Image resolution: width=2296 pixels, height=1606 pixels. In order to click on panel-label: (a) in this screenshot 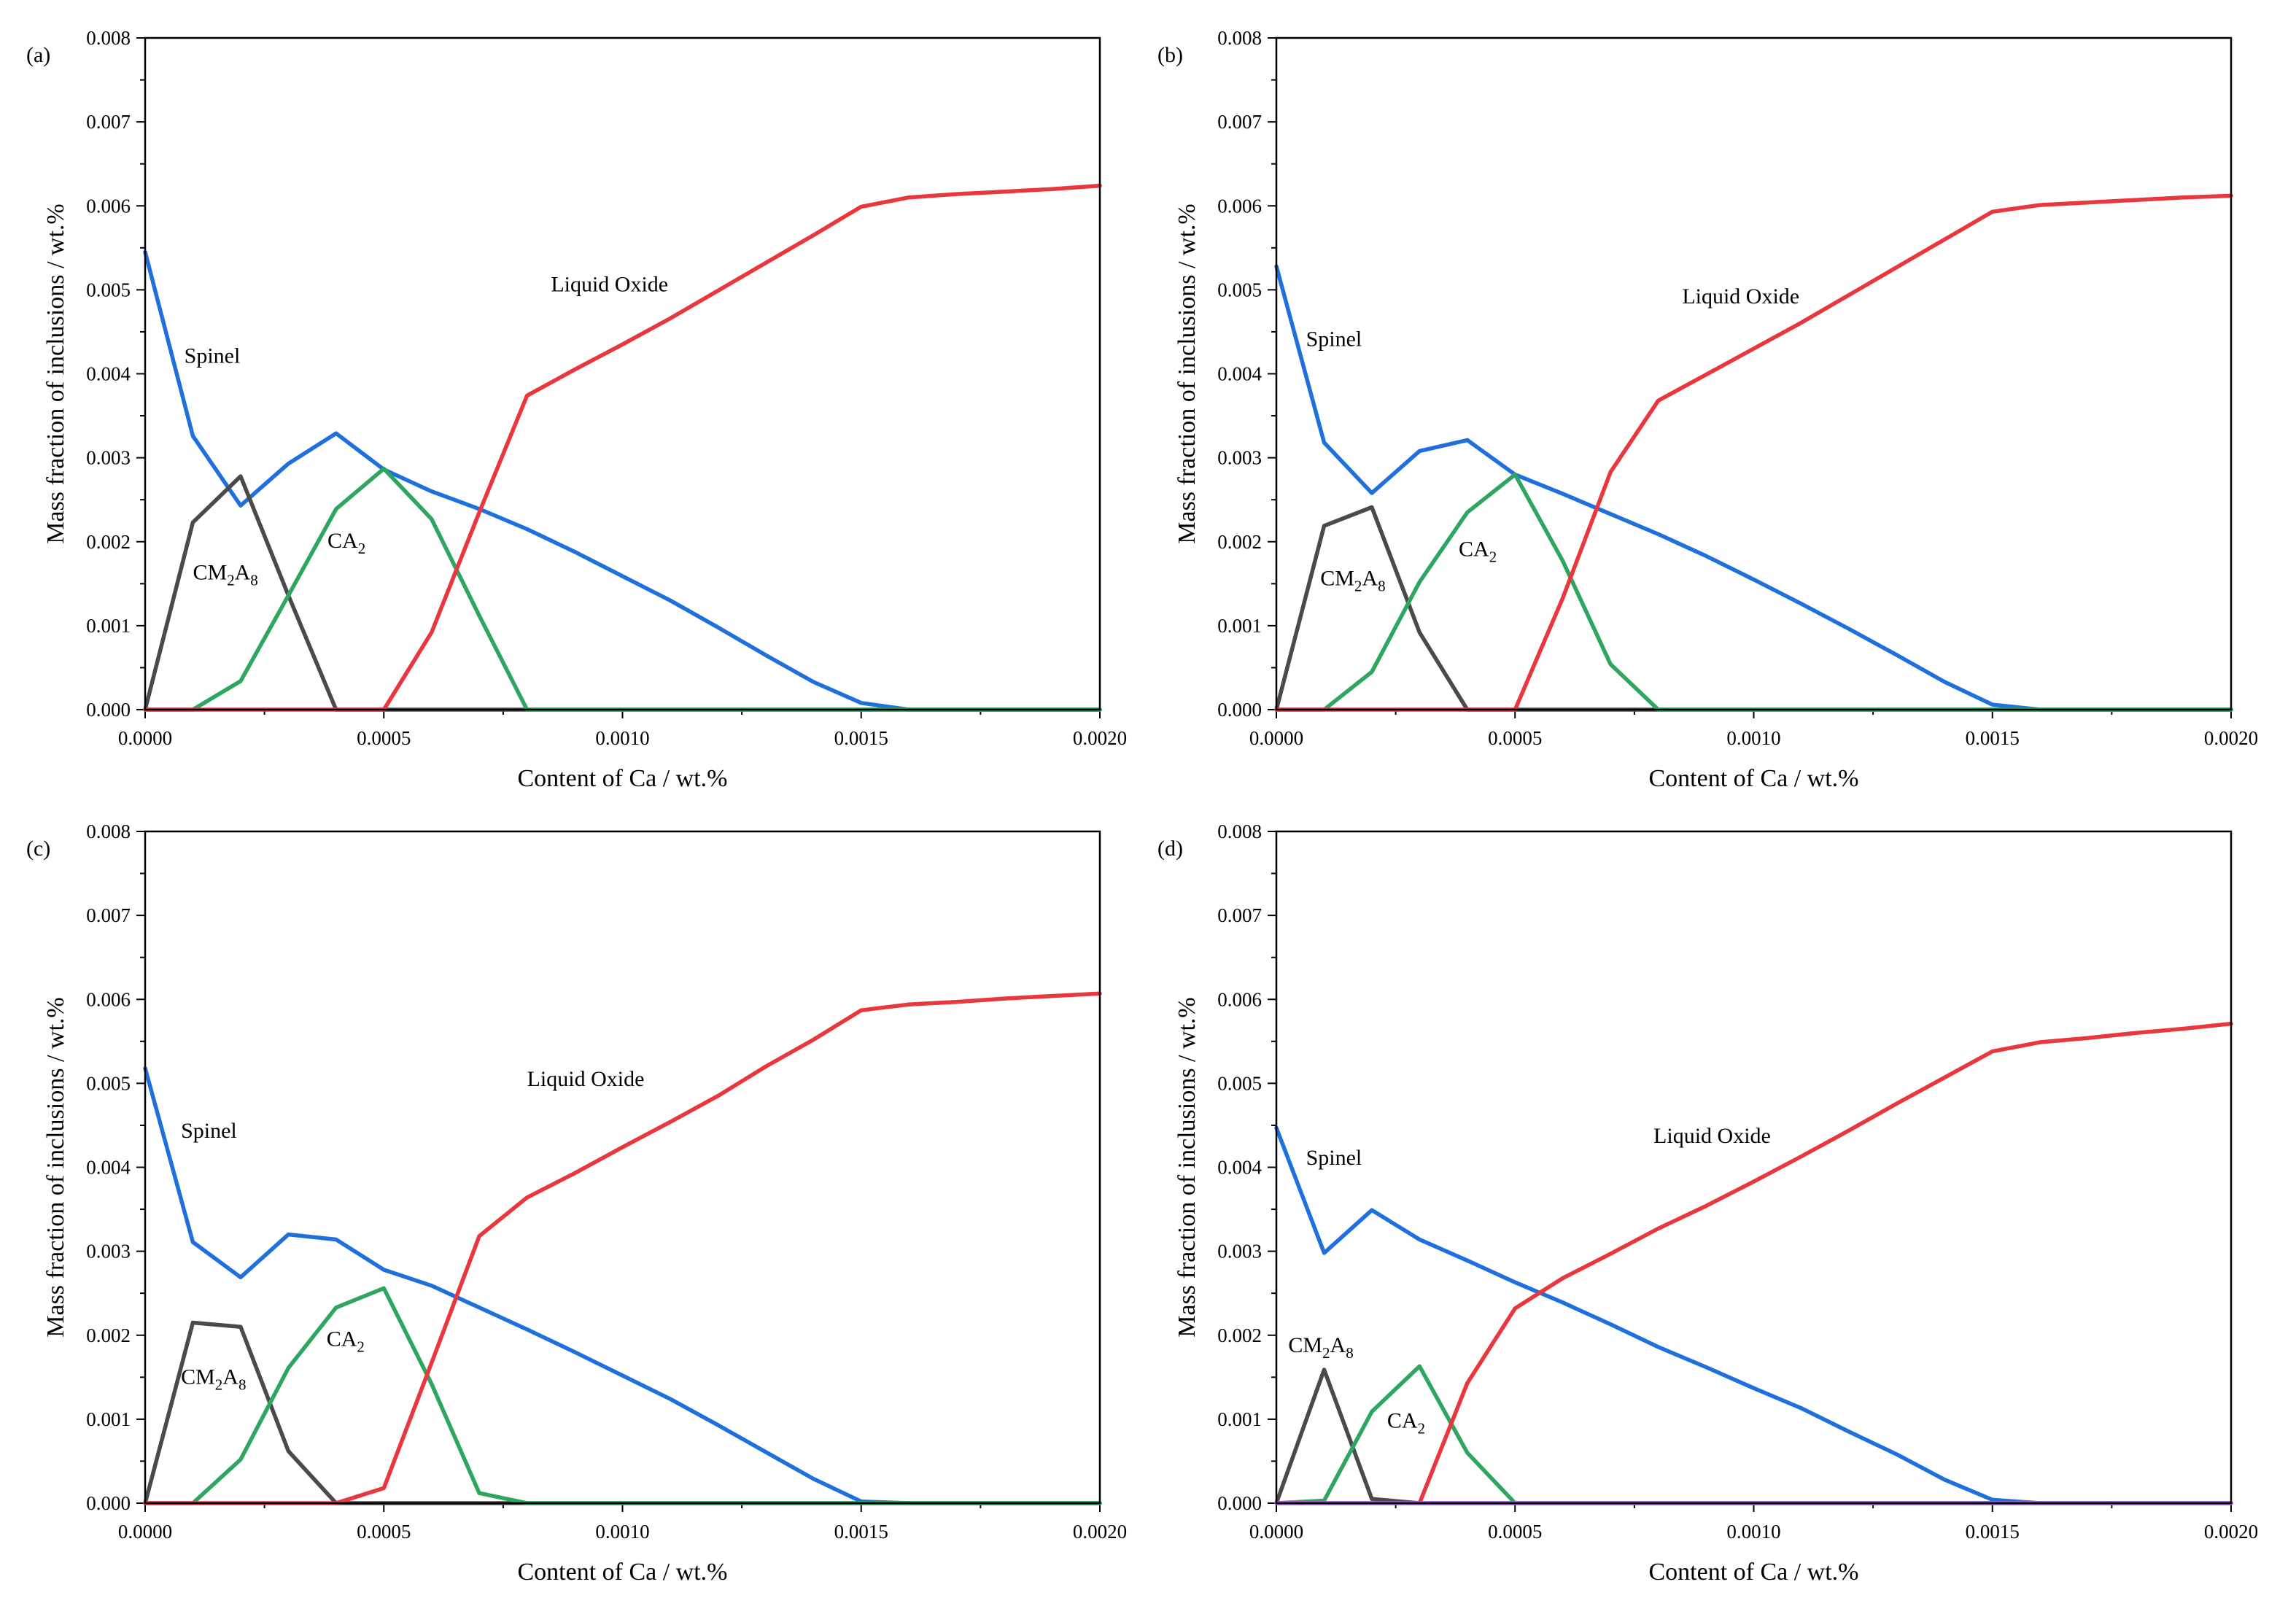, I will do `click(38, 55)`.